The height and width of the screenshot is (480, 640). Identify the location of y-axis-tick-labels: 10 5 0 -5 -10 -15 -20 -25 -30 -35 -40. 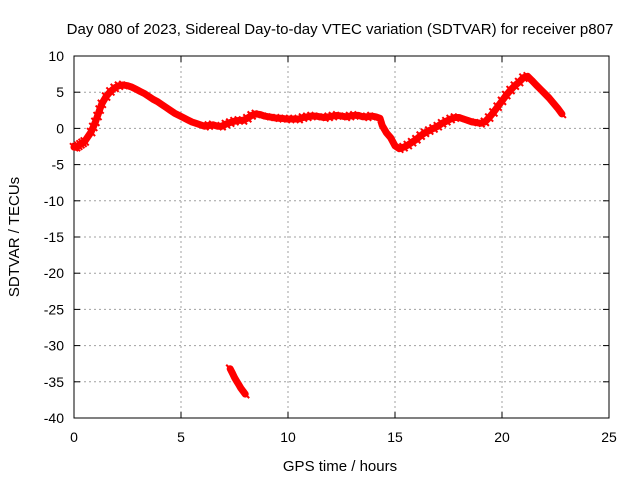
(54, 237).